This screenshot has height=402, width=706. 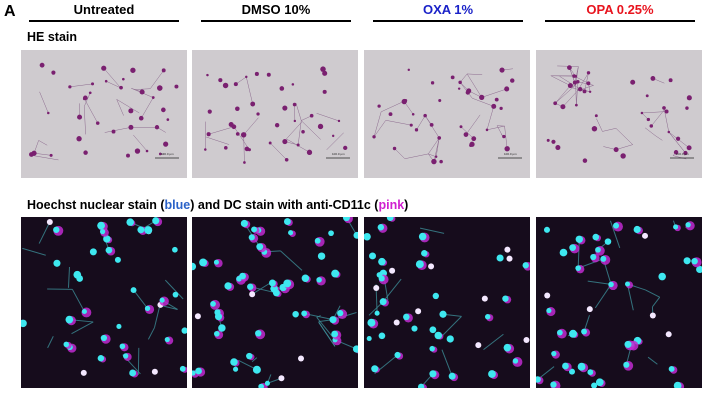 What do you see at coordinates (619, 114) in the screenshot?
I see `he-image: 100.0 µm` at bounding box center [619, 114].